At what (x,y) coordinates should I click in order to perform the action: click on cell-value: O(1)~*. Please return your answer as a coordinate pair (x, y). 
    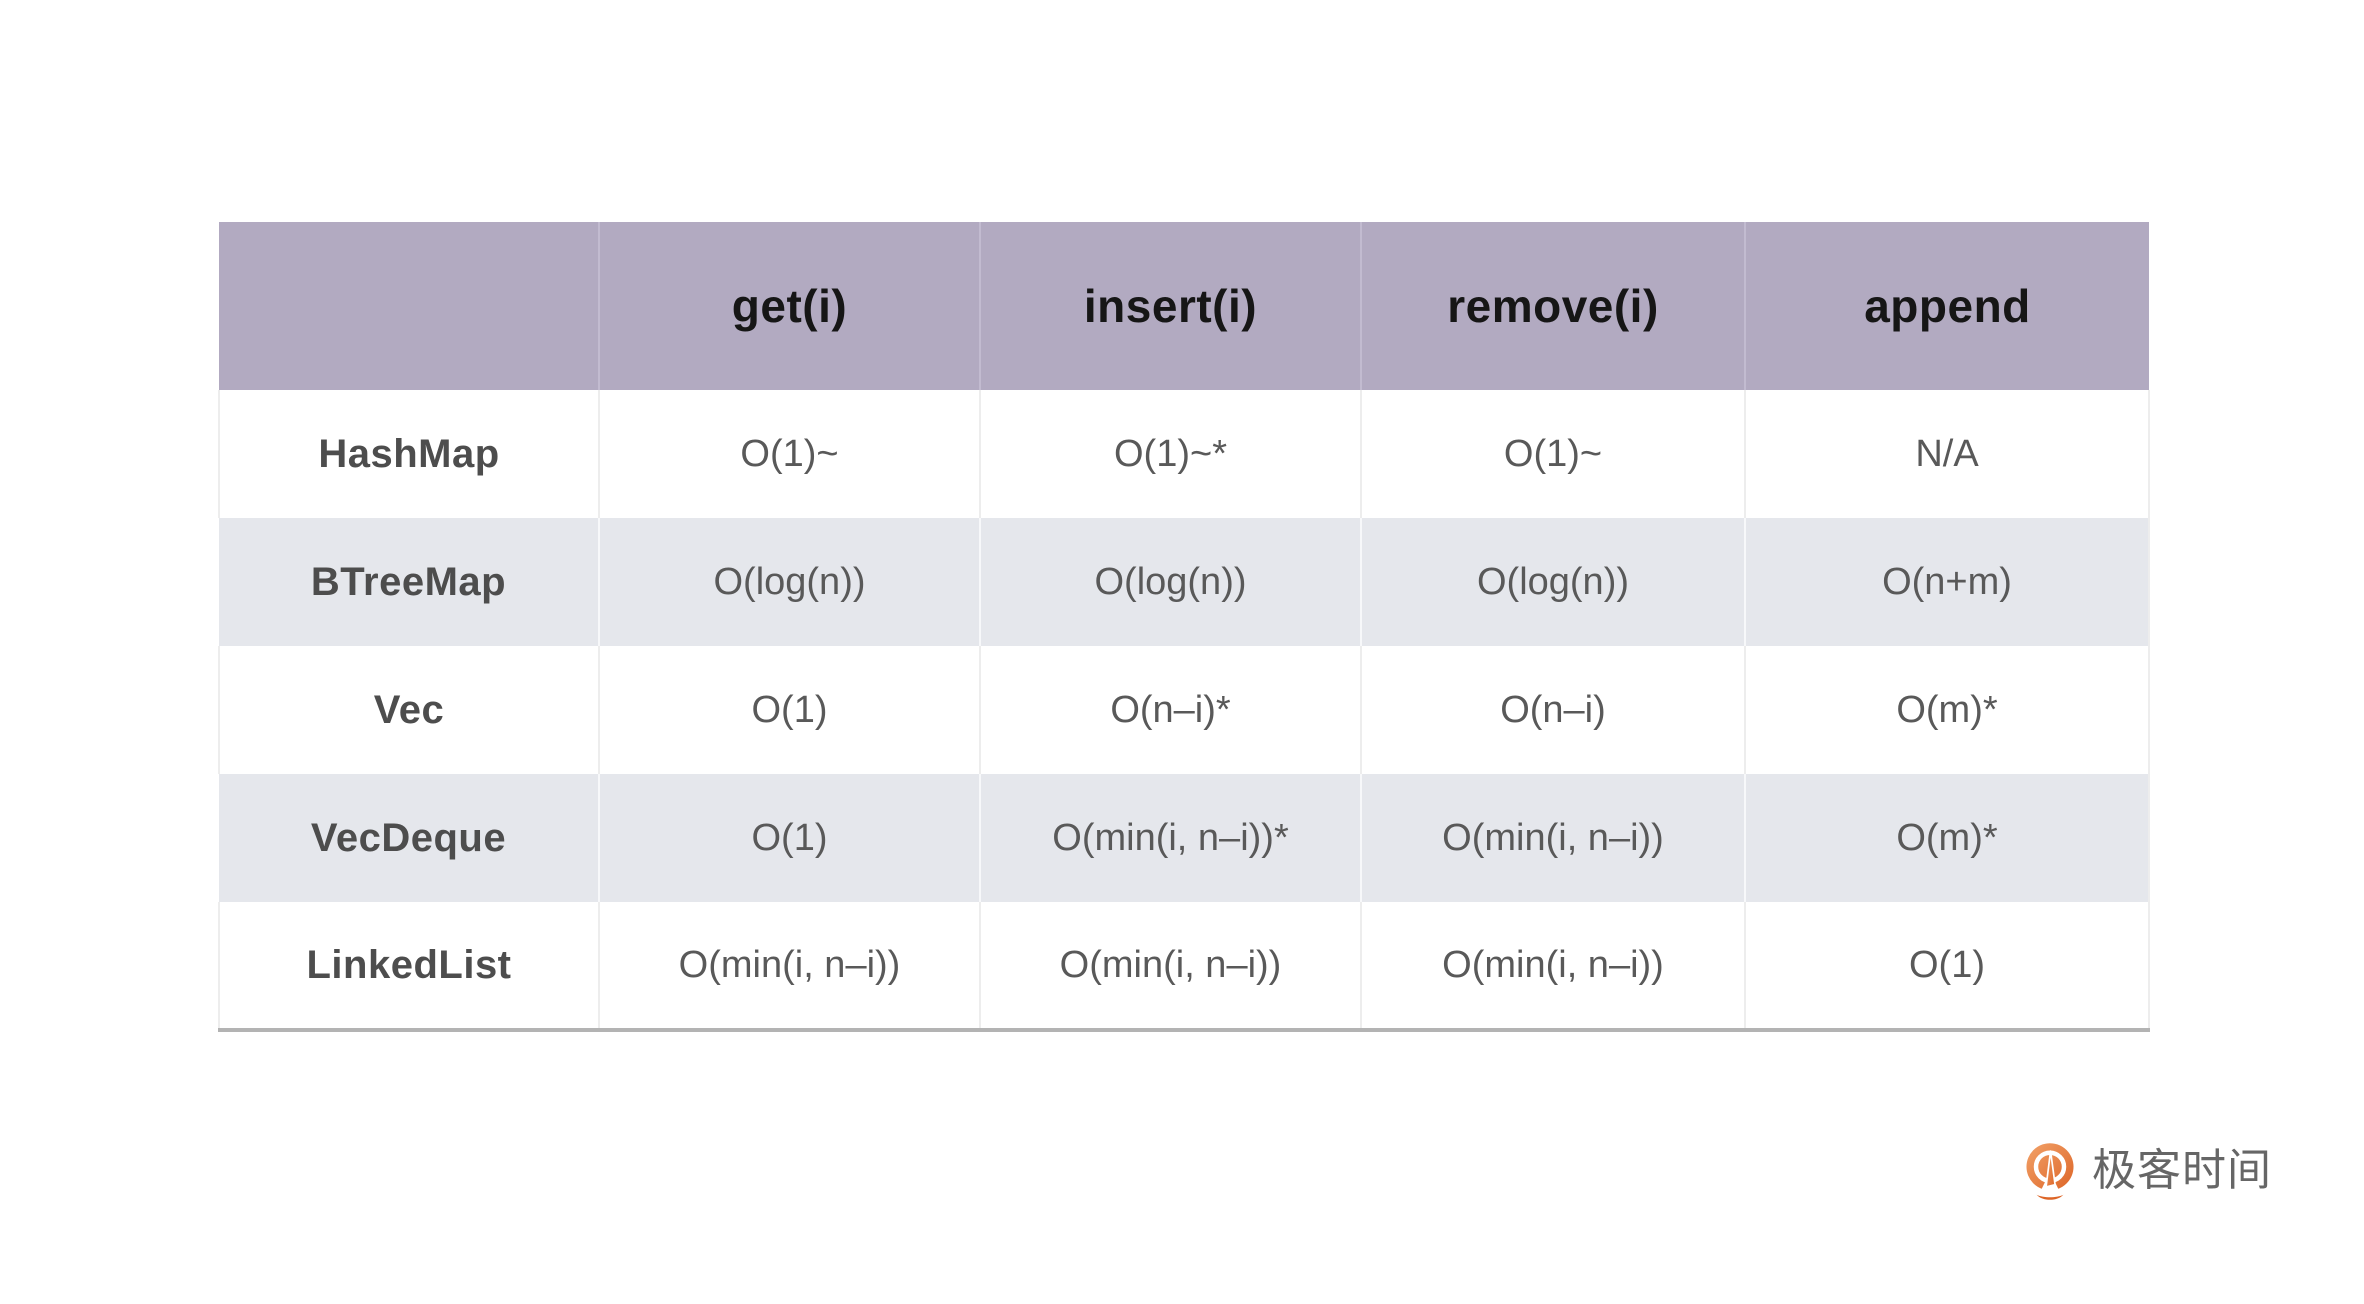
    Looking at the image, I should click on (1171, 454).